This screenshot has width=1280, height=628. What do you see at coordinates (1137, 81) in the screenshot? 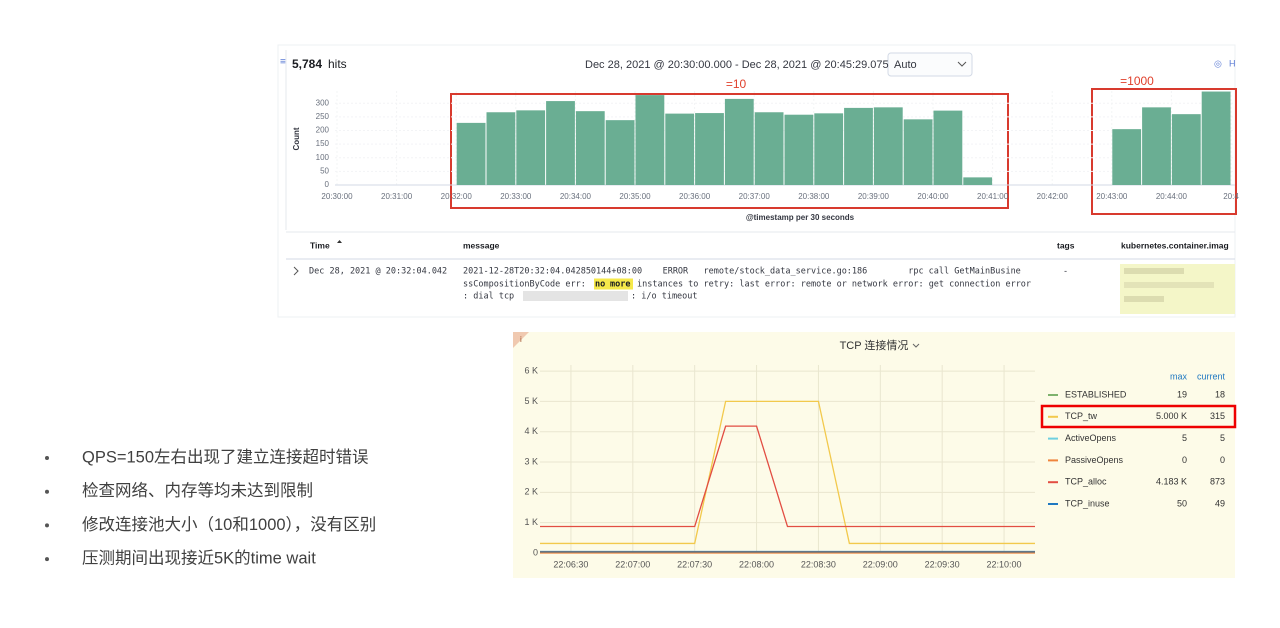
I see `annotation: =1000` at bounding box center [1137, 81].